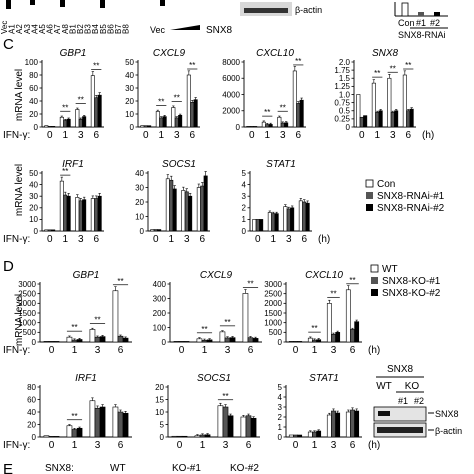 This screenshot has width=474, height=474. Describe the element at coordinates (103, 29) in the screenshot. I see `top-lane-label-13: B5` at that location.